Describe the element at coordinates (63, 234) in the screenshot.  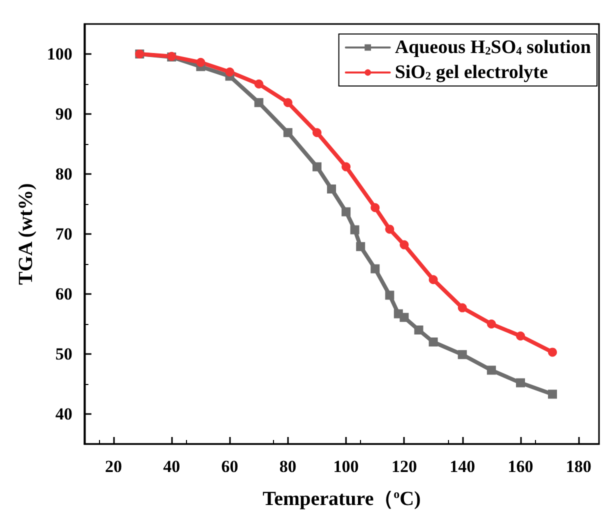
I see `y-tick-label: 70` at that location.